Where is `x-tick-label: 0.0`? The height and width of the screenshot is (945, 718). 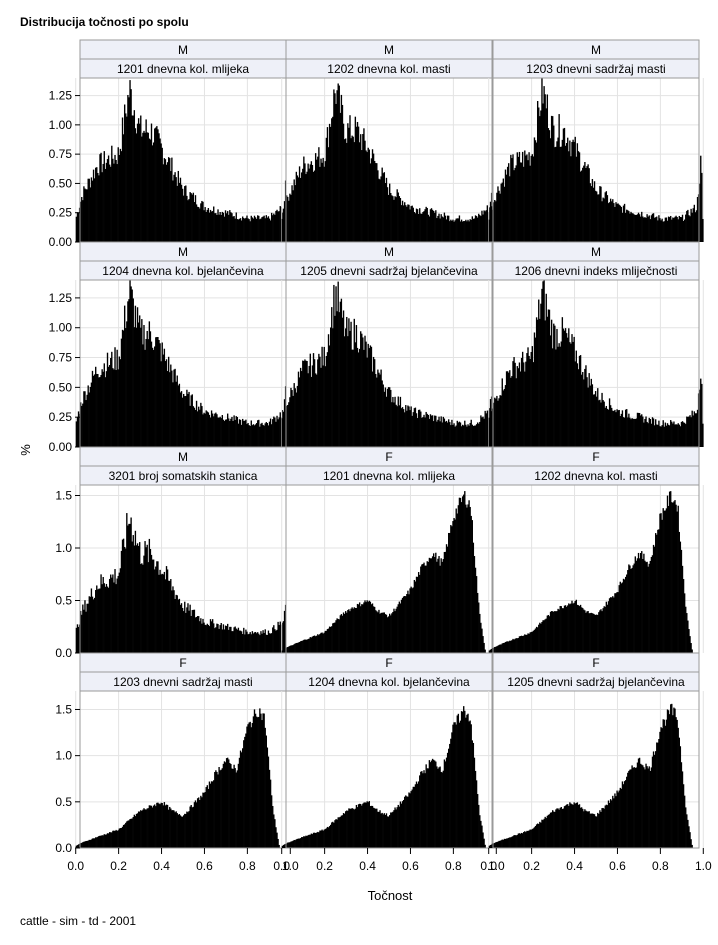 x-tick-label: 0.0 is located at coordinates (488, 866).